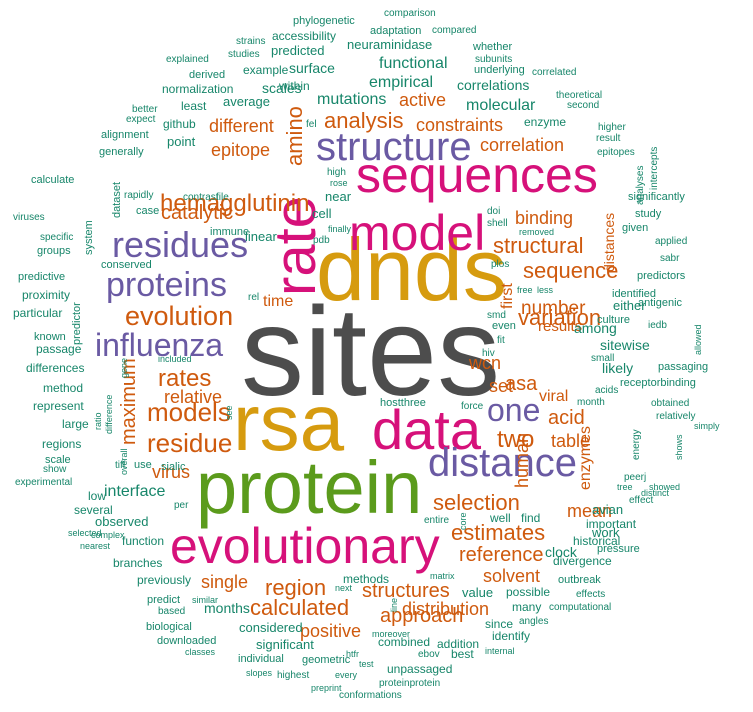 This screenshot has width=753, height=712. Describe the element at coordinates (205, 600) in the screenshot. I see `word-similar: similar` at that location.